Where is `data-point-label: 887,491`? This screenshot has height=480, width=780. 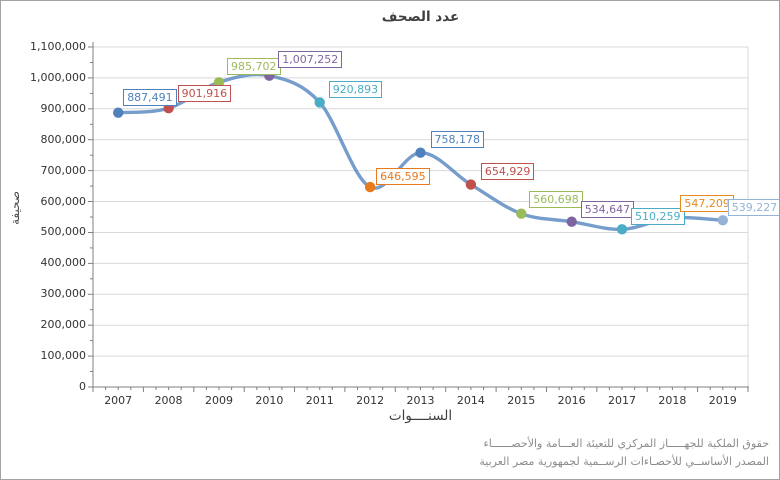 data-point-label: 887,491 is located at coordinates (150, 97).